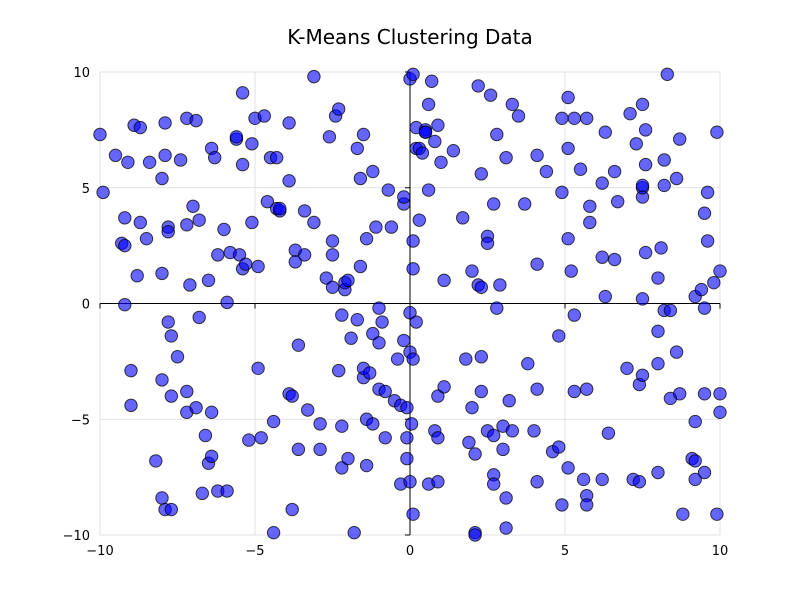 This screenshot has width=800, height=600. Describe the element at coordinates (565, 551) in the screenshot. I see `x-tick-label: 5` at that location.